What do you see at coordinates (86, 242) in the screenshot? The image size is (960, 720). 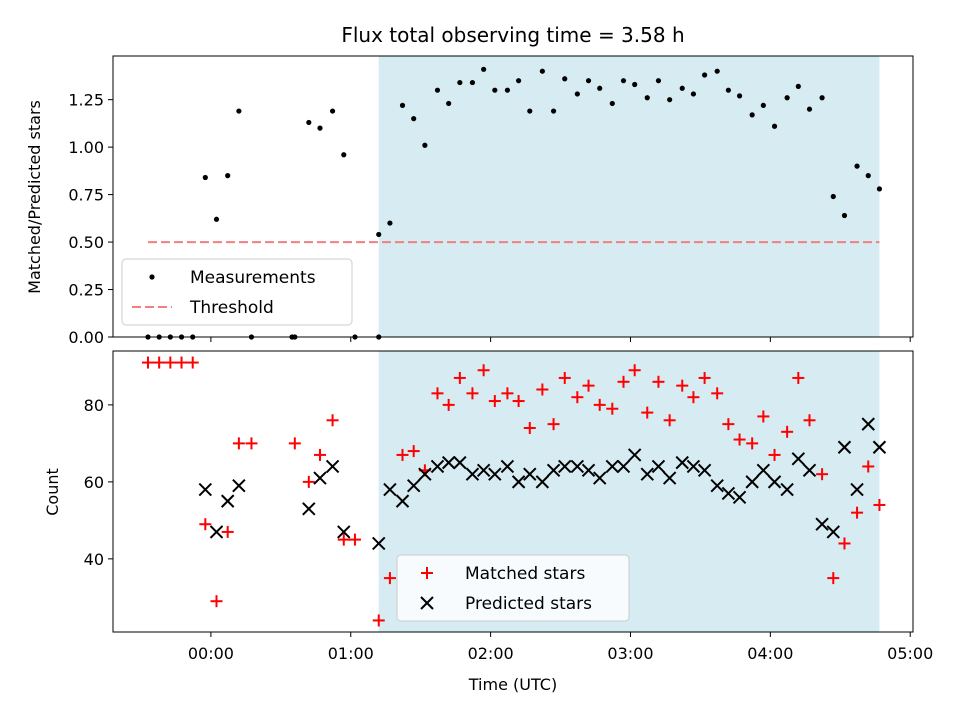 I see `y-tick-label: 0.50` at bounding box center [86, 242].